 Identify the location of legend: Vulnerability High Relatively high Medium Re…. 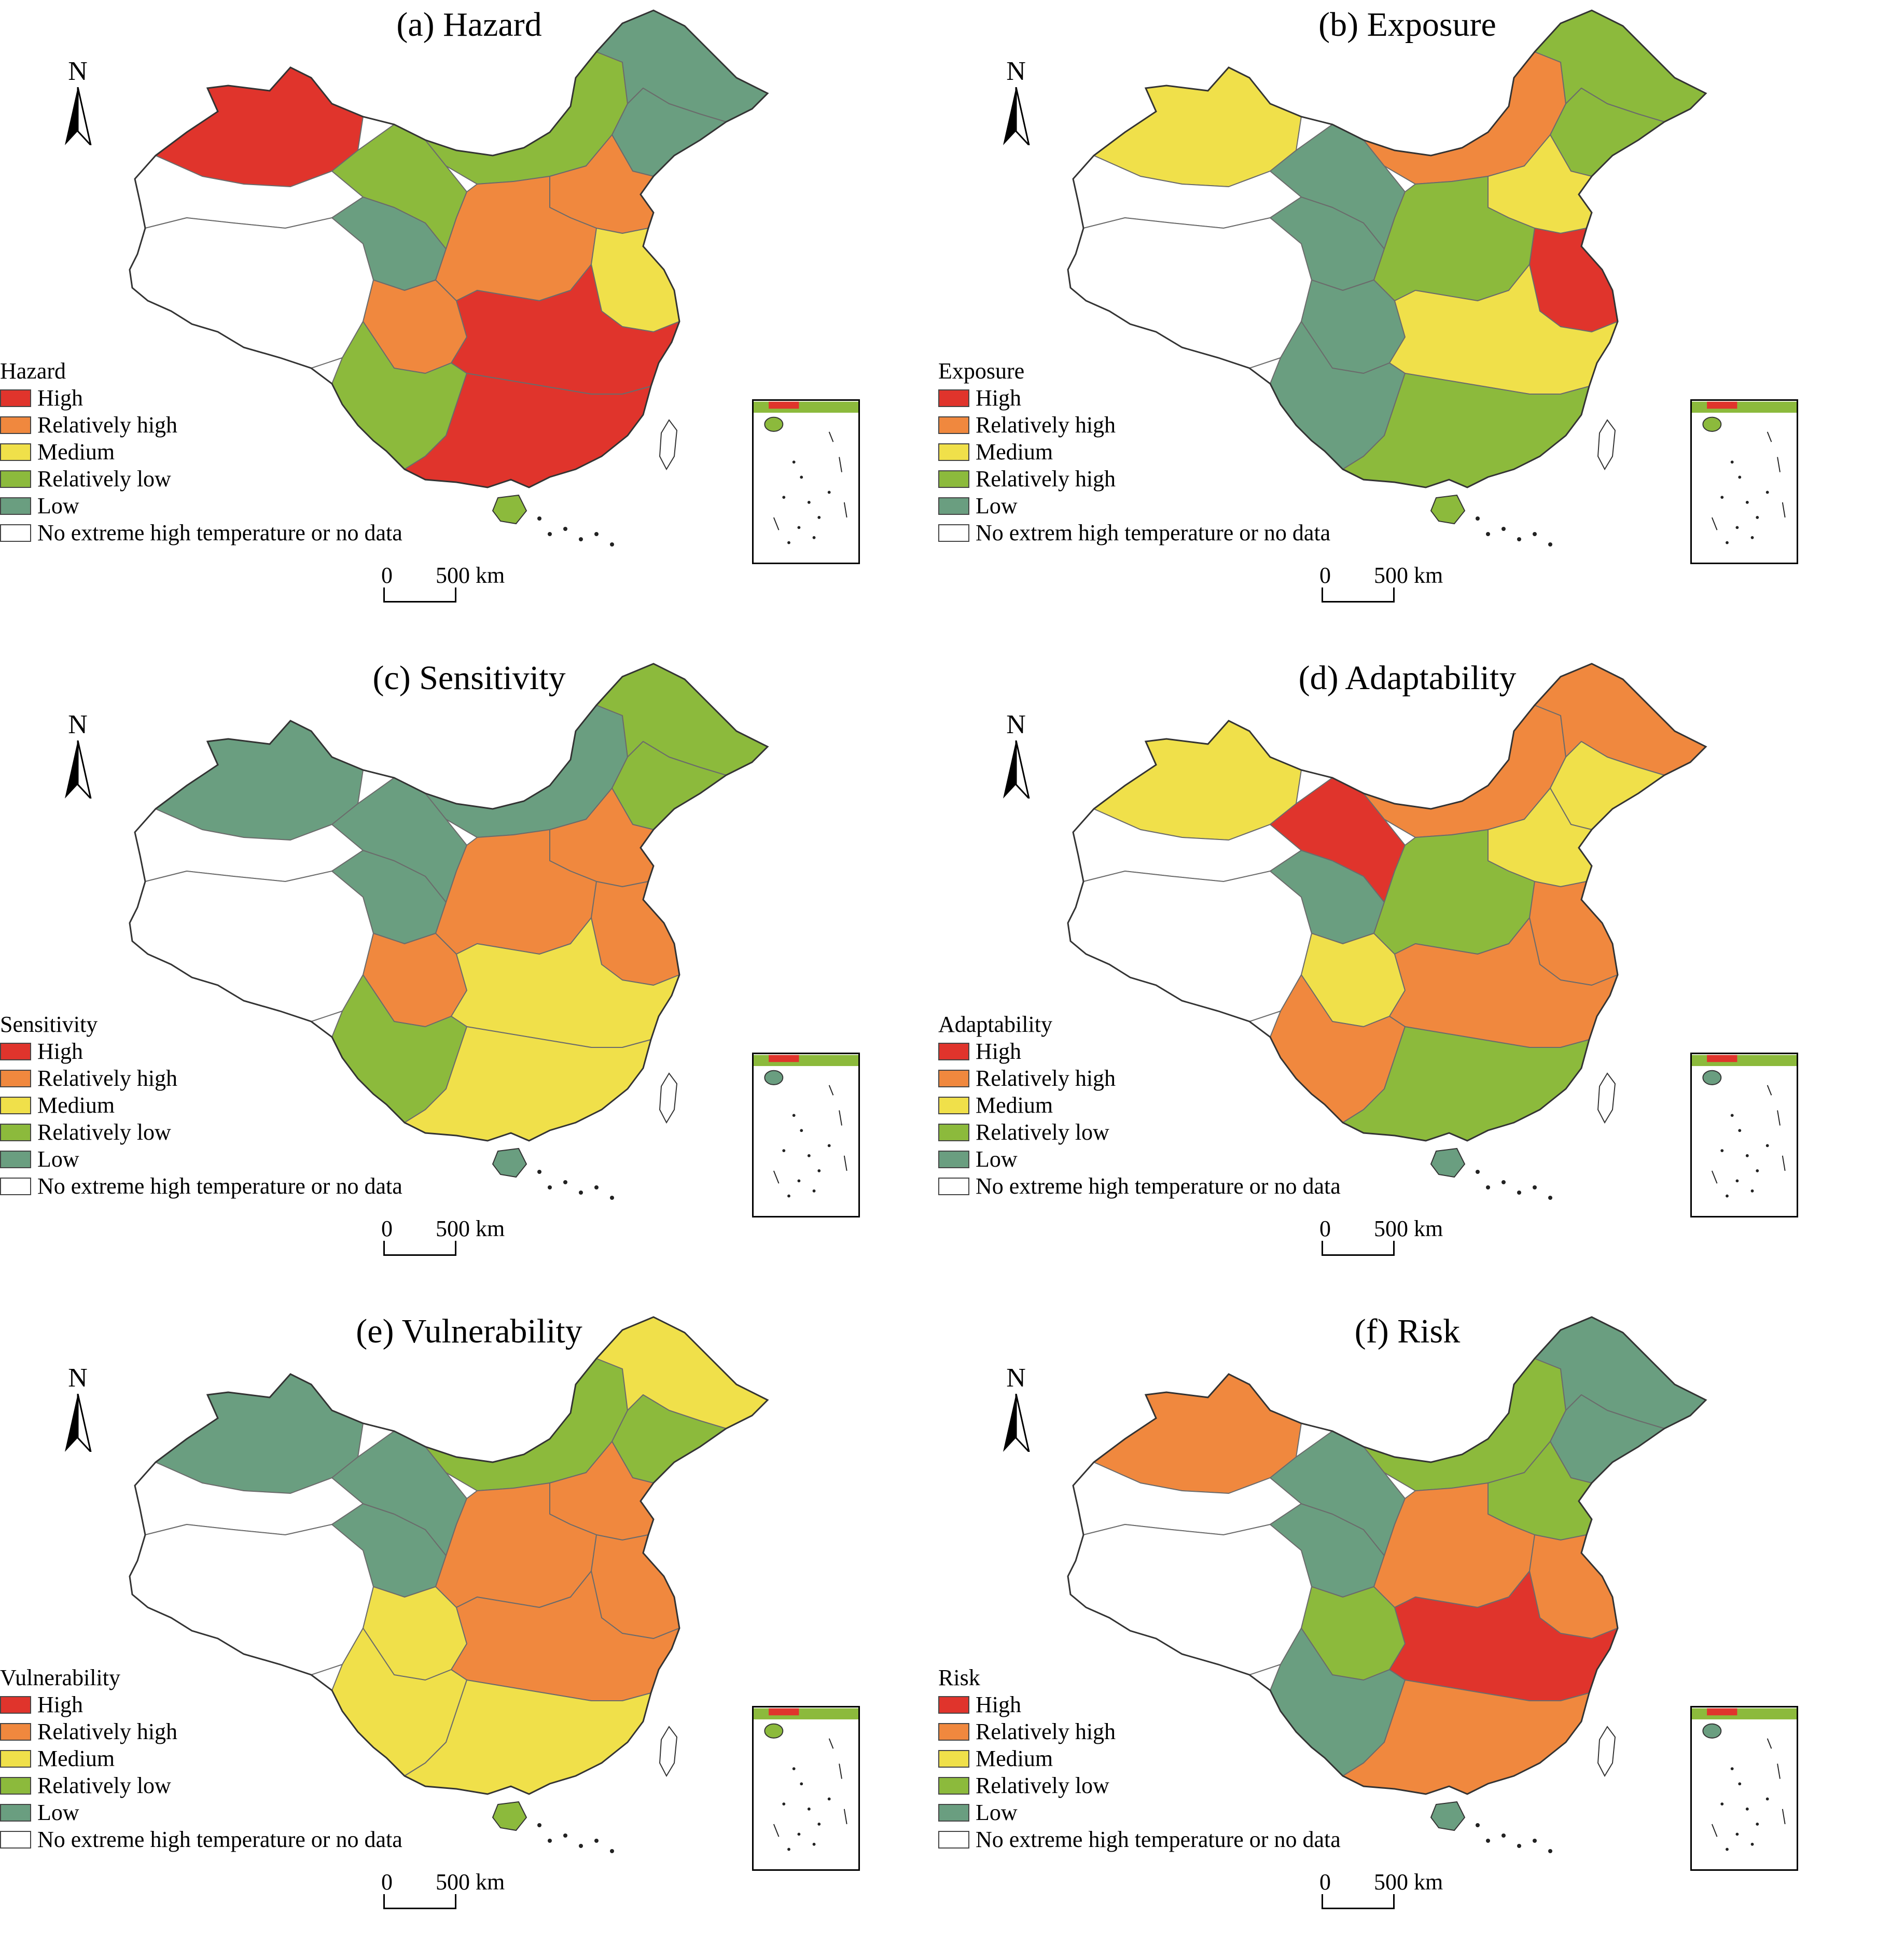
(201, 1758).